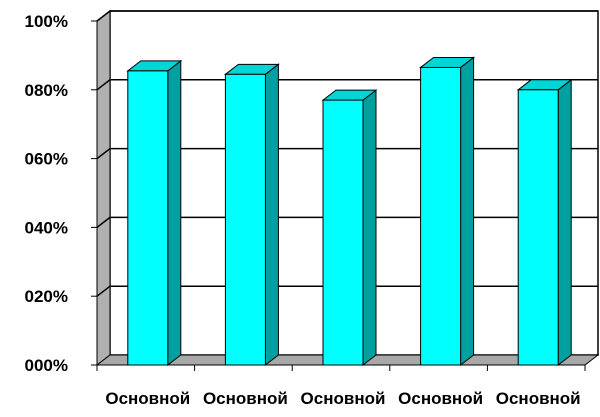 Image resolution: width=600 pixels, height=417 pixels. Describe the element at coordinates (46, 159) in the screenshot. I see `y-tick-label: 060%` at that location.